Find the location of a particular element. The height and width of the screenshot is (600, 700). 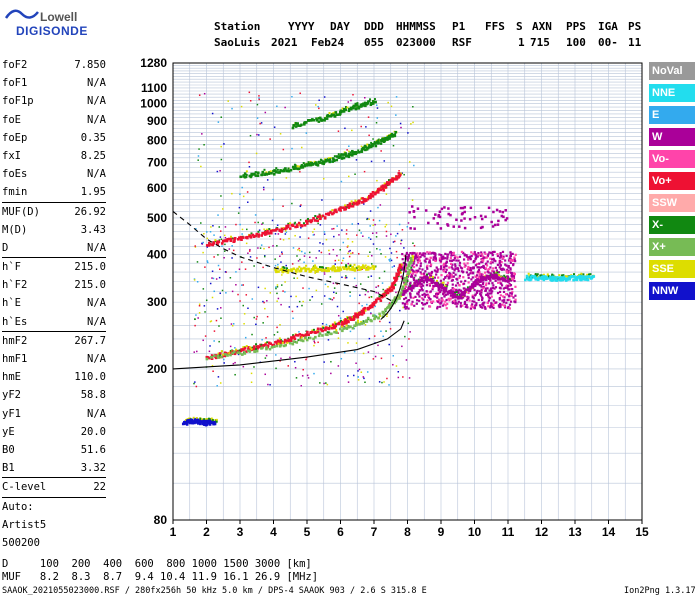

trace-dot-sse is located at coordinates (292, 271).